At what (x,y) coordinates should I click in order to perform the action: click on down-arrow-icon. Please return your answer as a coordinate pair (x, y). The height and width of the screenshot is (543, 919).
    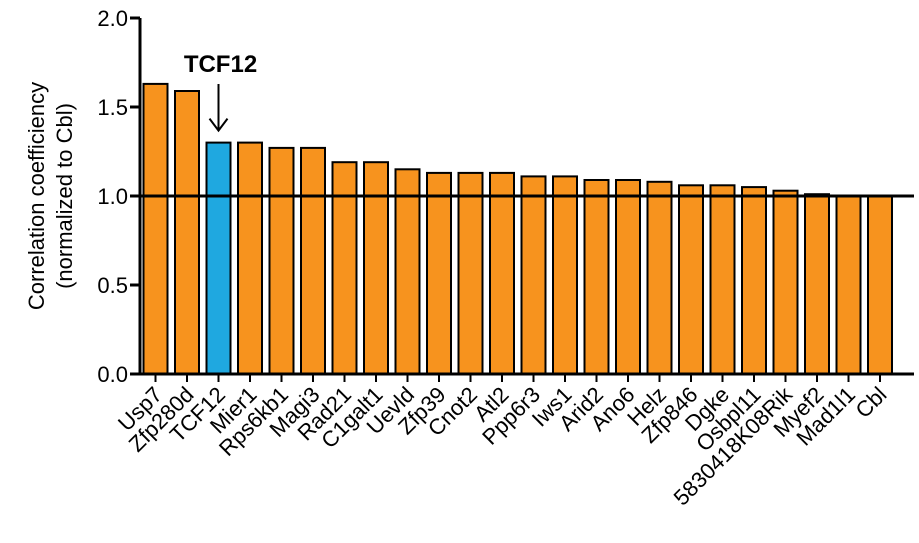
    Looking at the image, I should click on (218, 125).